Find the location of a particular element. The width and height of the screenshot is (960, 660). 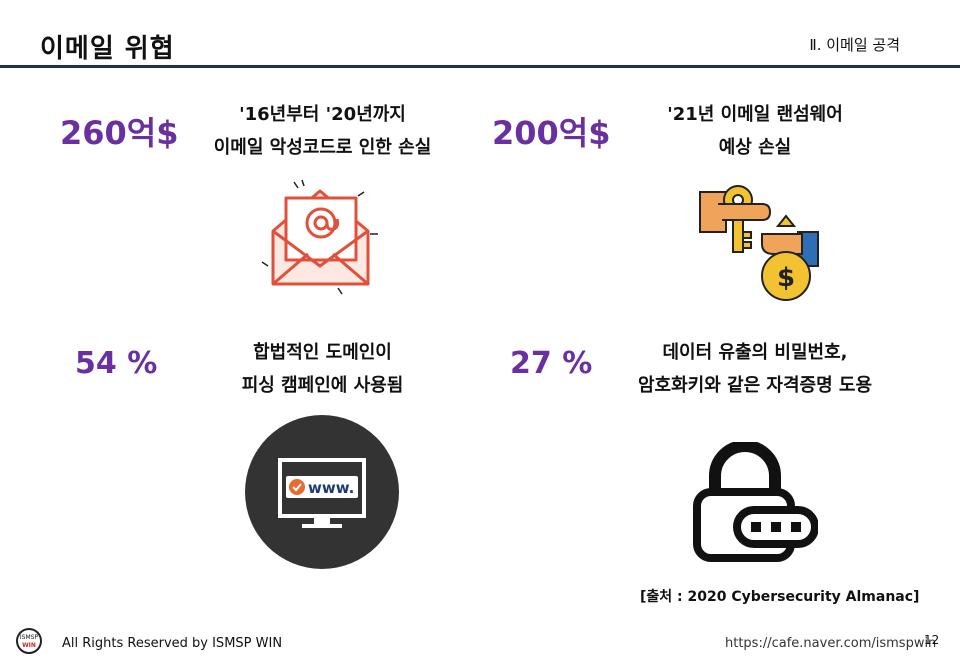

padlock-password-icon is located at coordinates (755, 502).